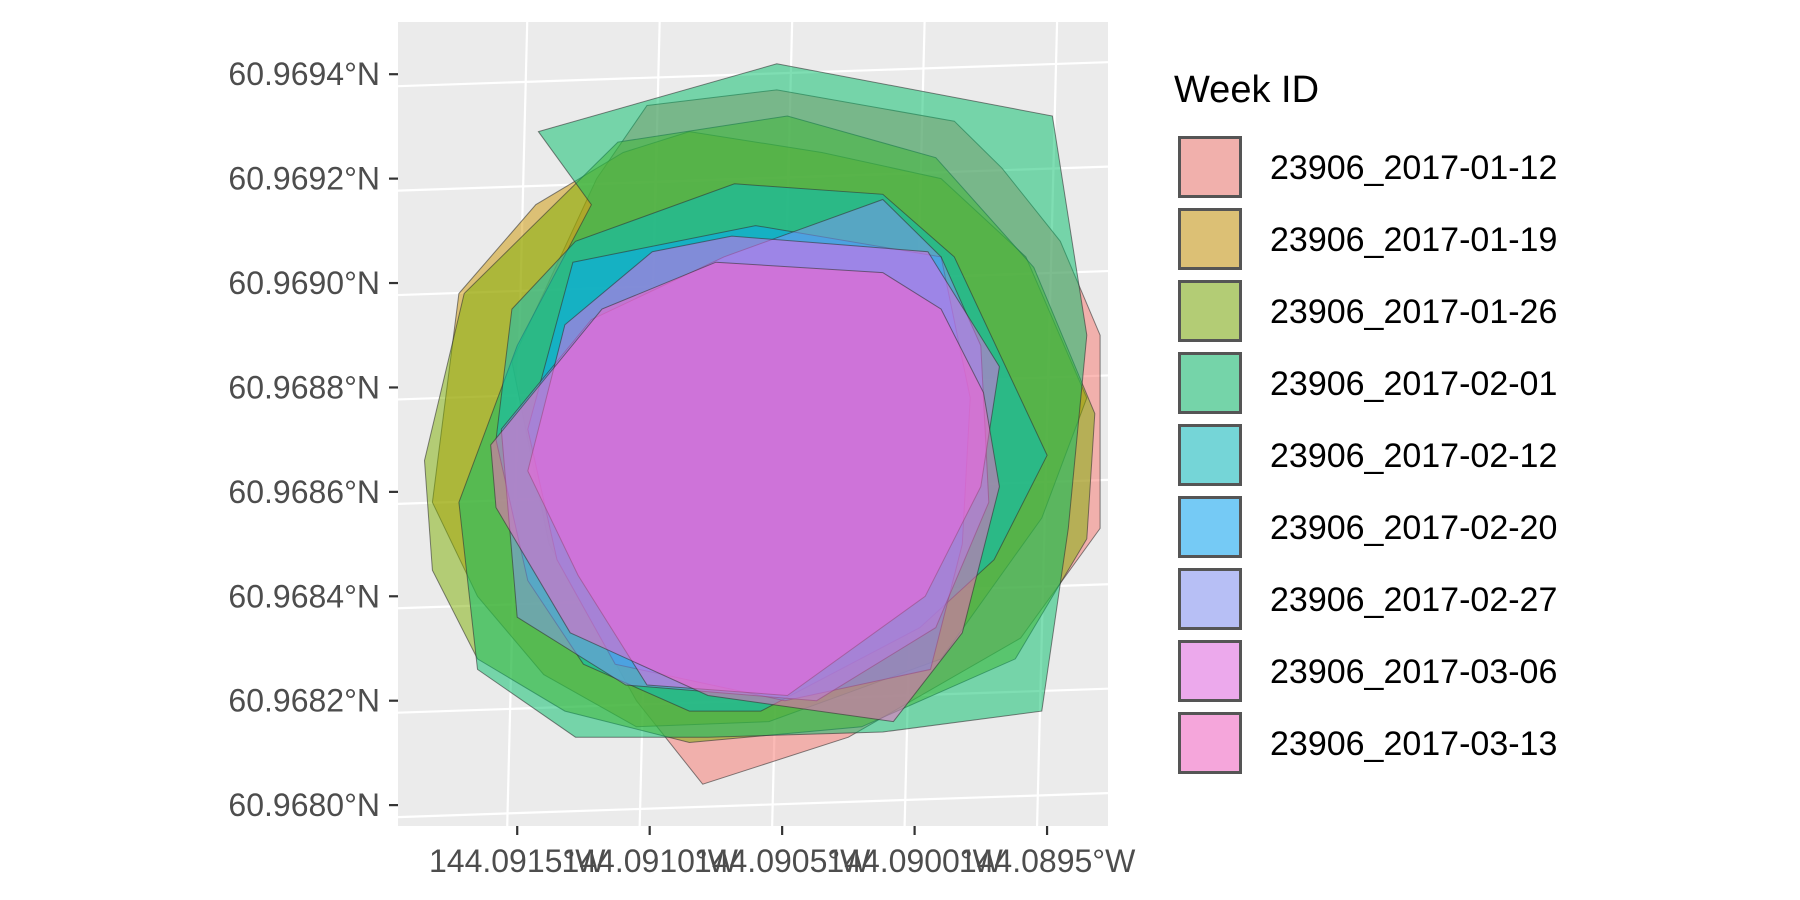 The image size is (1800, 900). What do you see at coordinates (753, 805) in the screenshot?
I see `parallel-line` at bounding box center [753, 805].